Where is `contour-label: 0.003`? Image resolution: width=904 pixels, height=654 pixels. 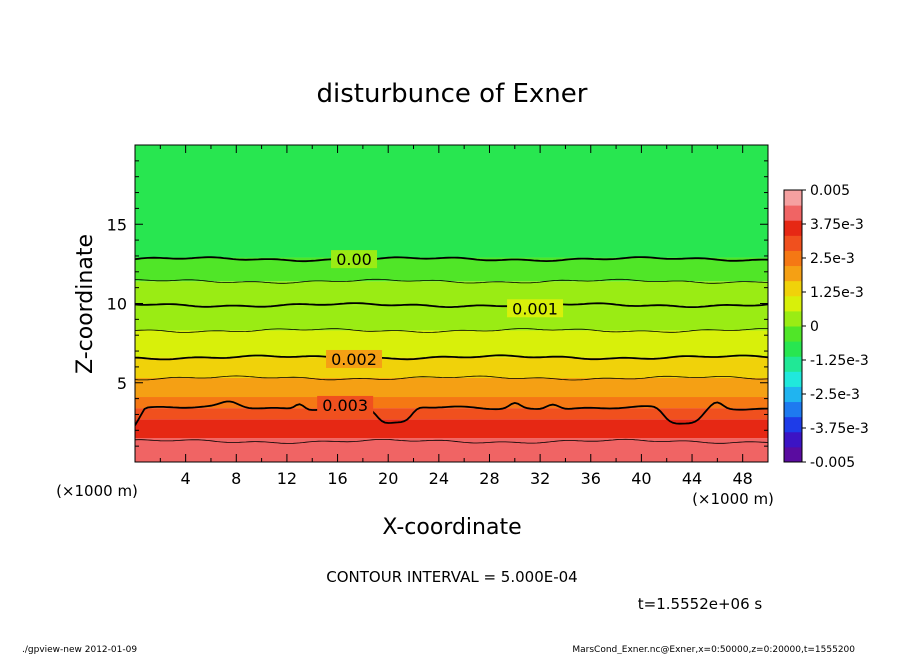 contour-label: 0.003 is located at coordinates (345, 405).